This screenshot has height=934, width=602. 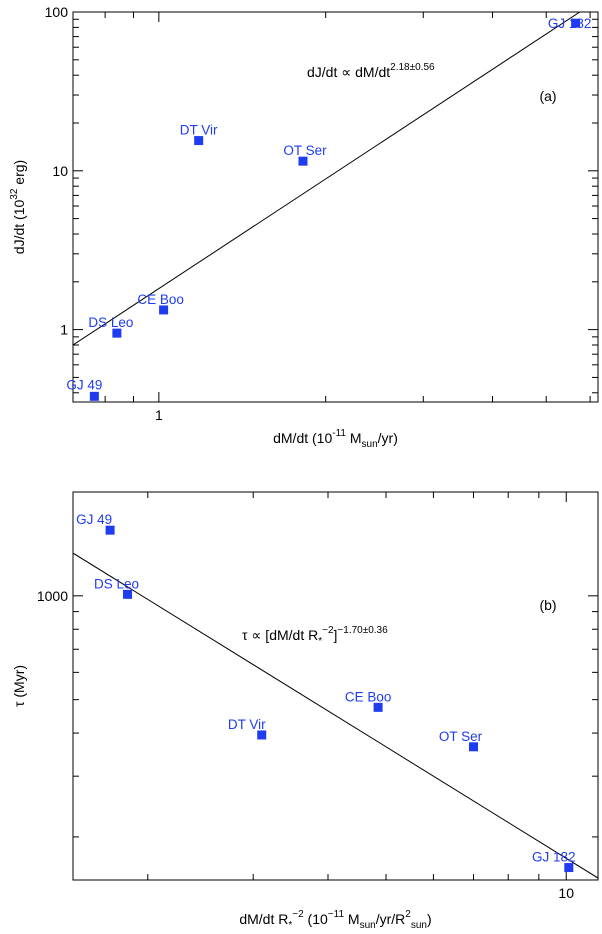 What do you see at coordinates (335, 920) in the screenshot?
I see `x-axis-label: dM/dt R*−2 (10−11 Msun/yr/R2sun)` at bounding box center [335, 920].